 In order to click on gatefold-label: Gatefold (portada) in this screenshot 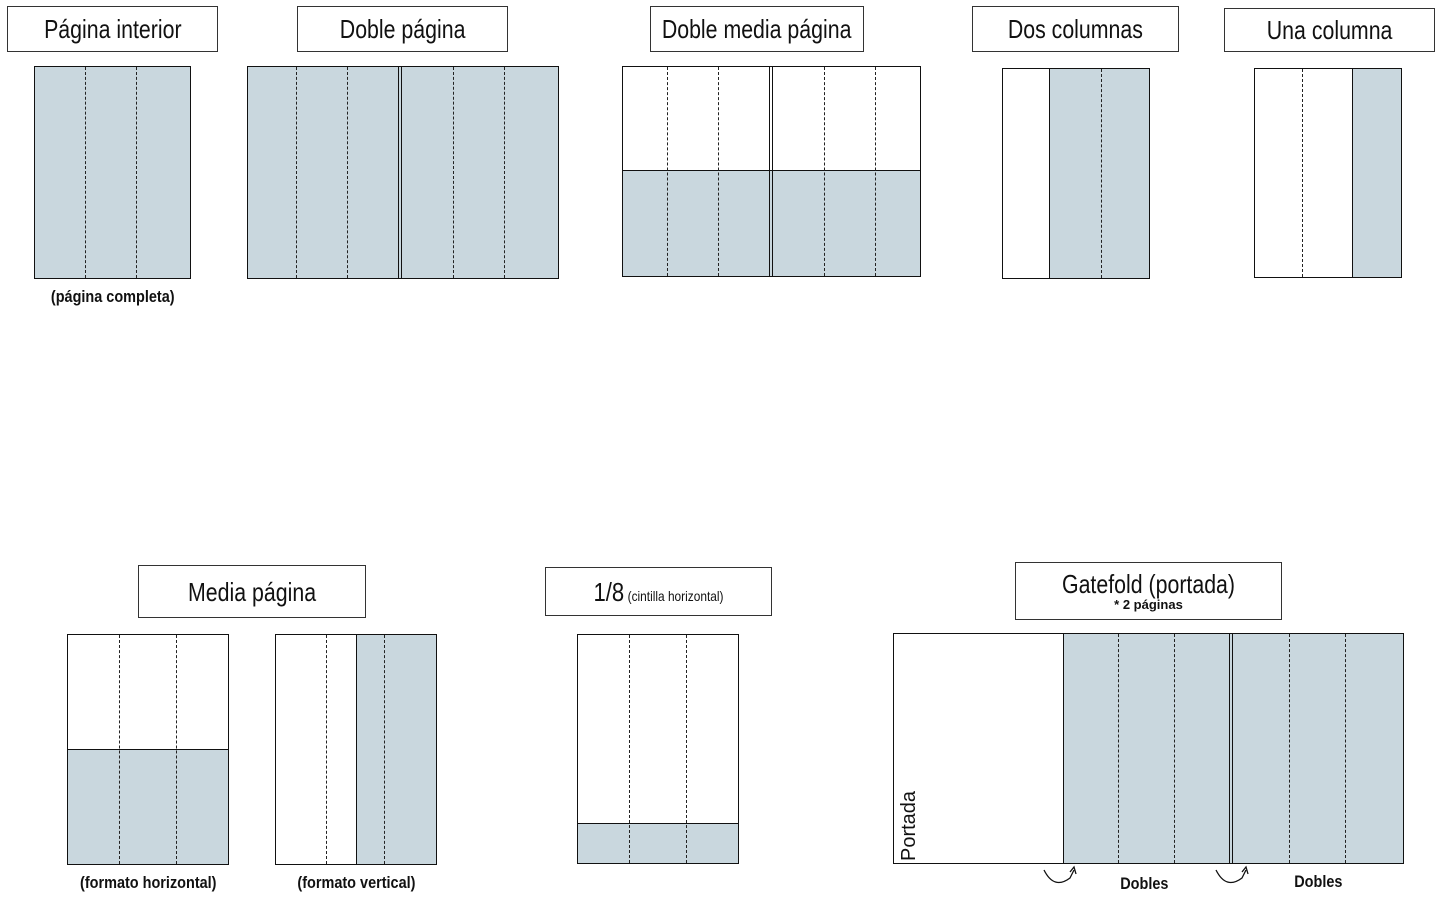, I will do `click(1148, 584)`.